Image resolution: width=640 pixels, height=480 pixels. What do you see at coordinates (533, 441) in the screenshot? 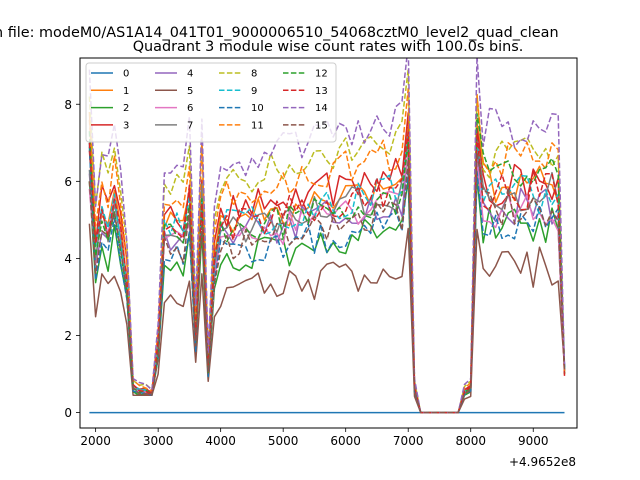
I see `x-tick-label: 9000` at bounding box center [533, 441].